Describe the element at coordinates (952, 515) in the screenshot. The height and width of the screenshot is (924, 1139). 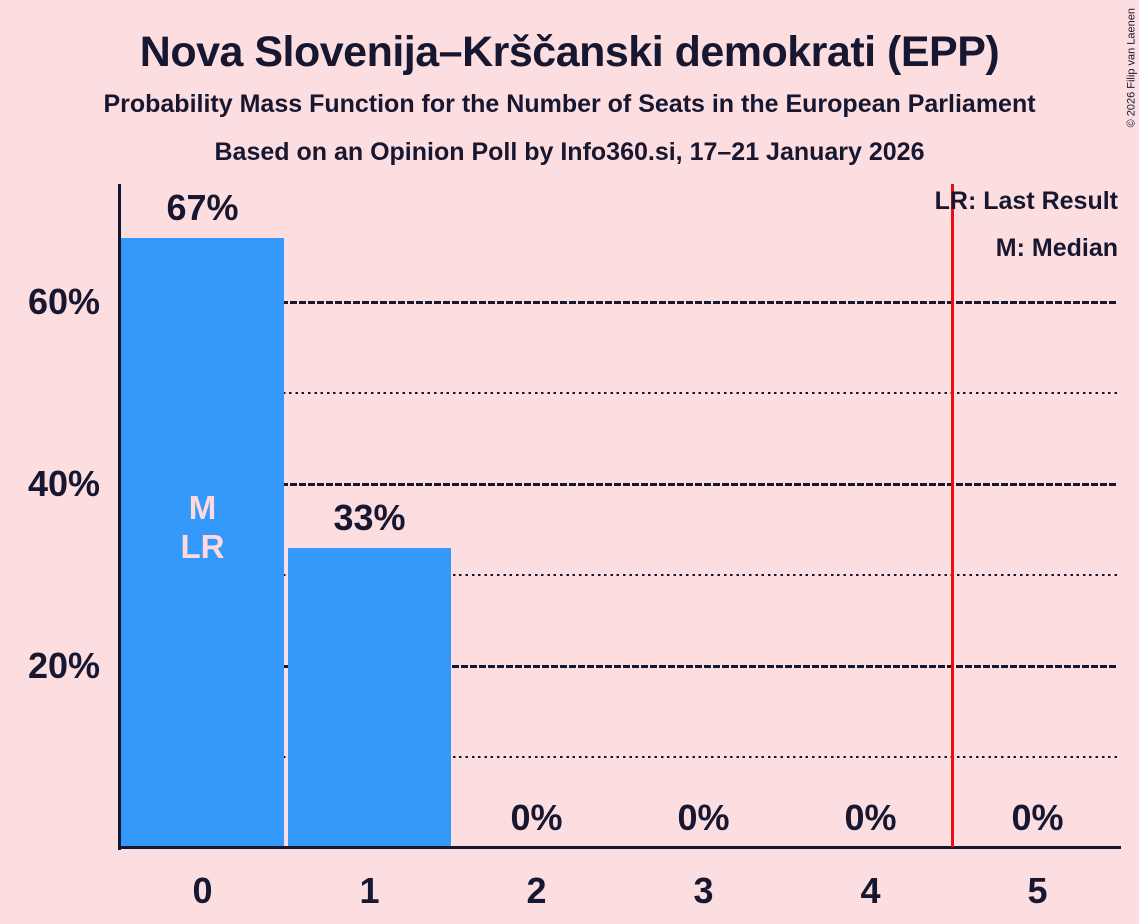
I see `last-result-marker-line` at that location.